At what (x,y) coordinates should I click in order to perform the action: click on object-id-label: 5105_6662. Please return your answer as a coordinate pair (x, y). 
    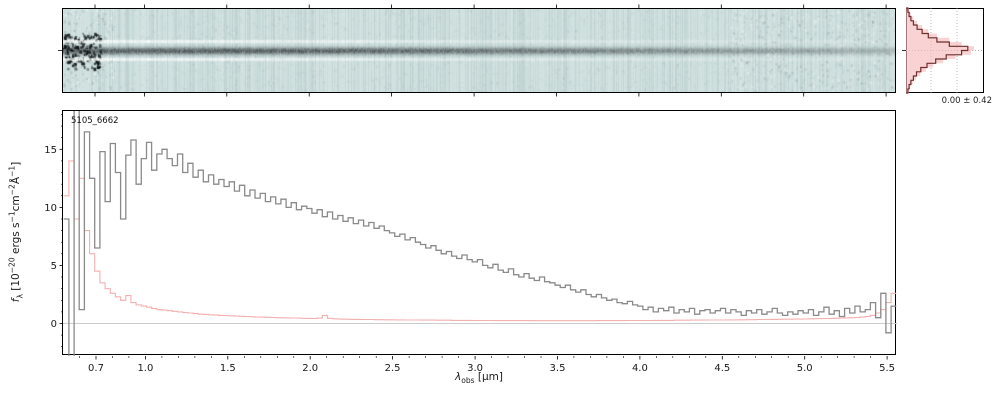
    Looking at the image, I should click on (95, 121).